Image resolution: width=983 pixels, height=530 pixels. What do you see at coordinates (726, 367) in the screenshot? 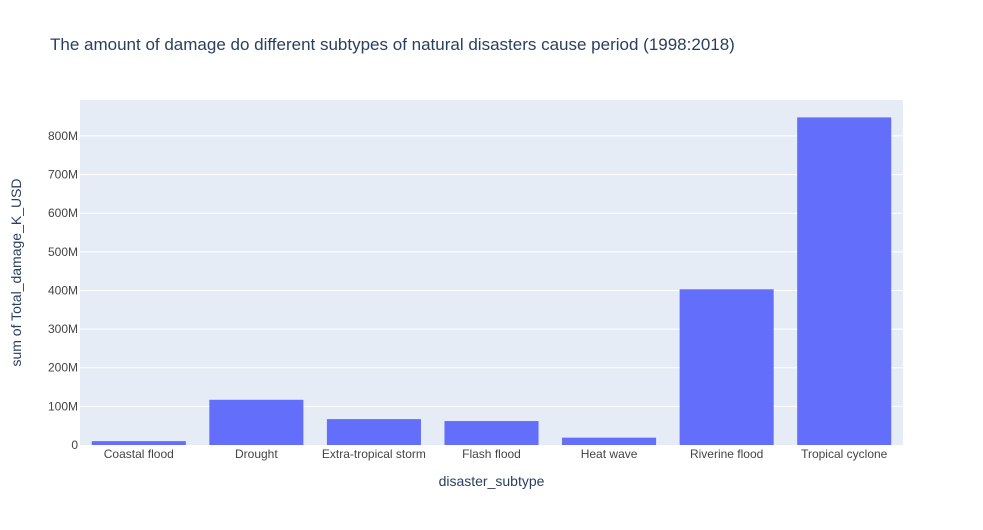
I see `bar-riverine-flood` at bounding box center [726, 367].